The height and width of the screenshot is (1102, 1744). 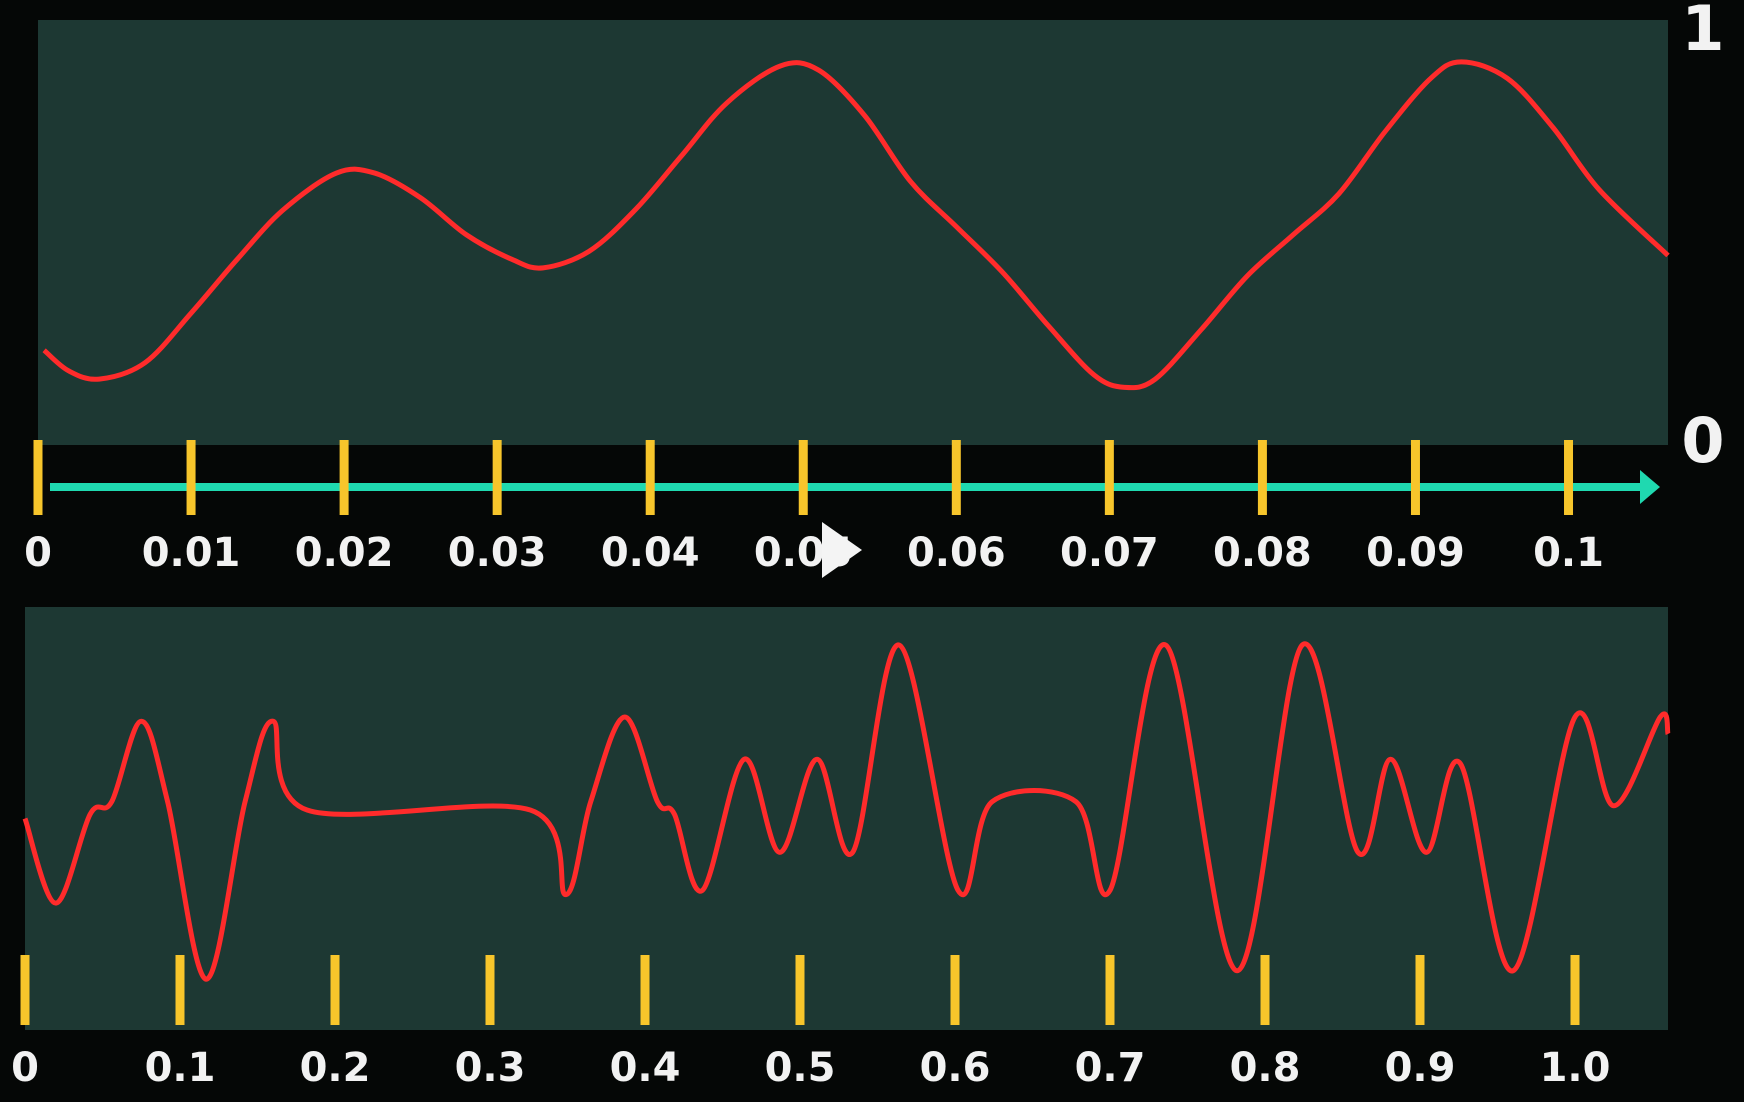 What do you see at coordinates (955, 1068) in the screenshot?
I see `x-tick-label: 0.6` at bounding box center [955, 1068].